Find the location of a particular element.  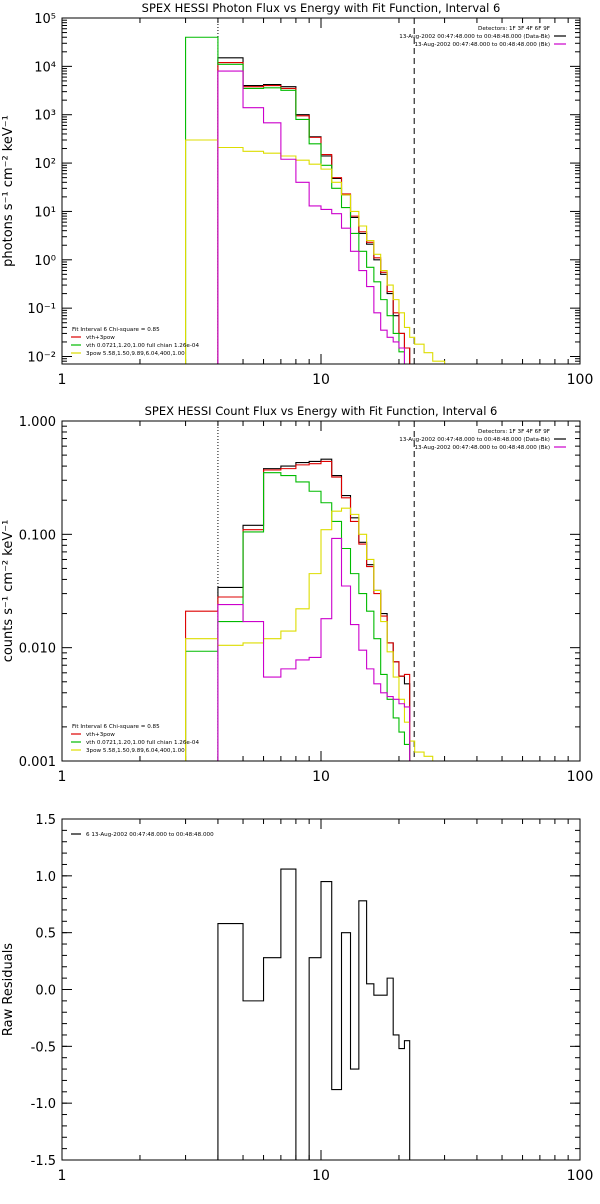

y-axis-label: Raw Residuals is located at coordinates (8, 989).